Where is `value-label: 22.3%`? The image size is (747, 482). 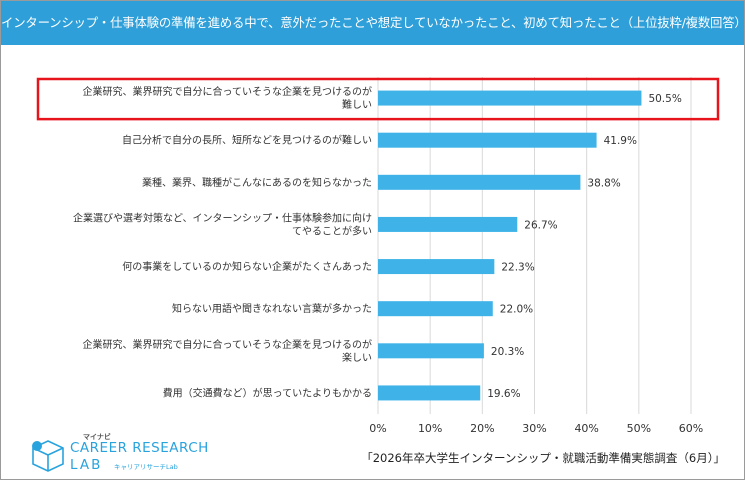 value-label: 22.3% is located at coordinates (517, 268).